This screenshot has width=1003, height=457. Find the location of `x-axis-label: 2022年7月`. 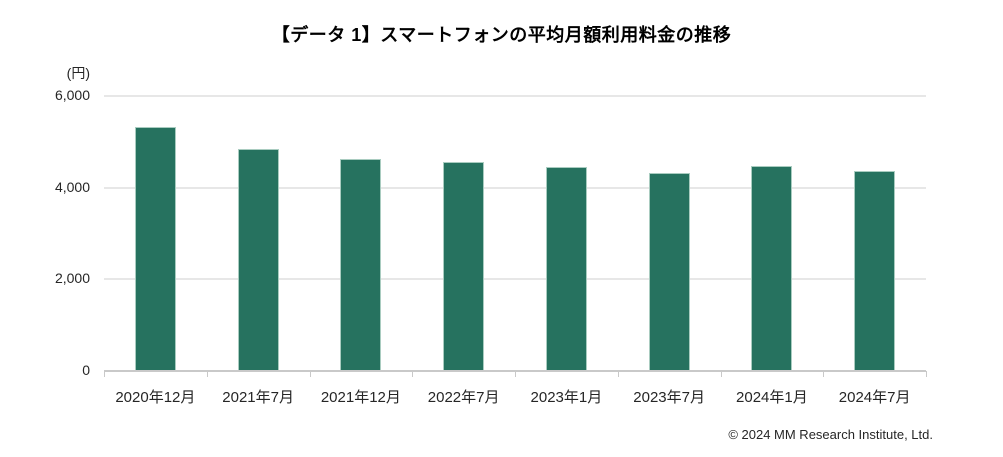

x-axis-label: 2022年7月 is located at coordinates (463, 397).